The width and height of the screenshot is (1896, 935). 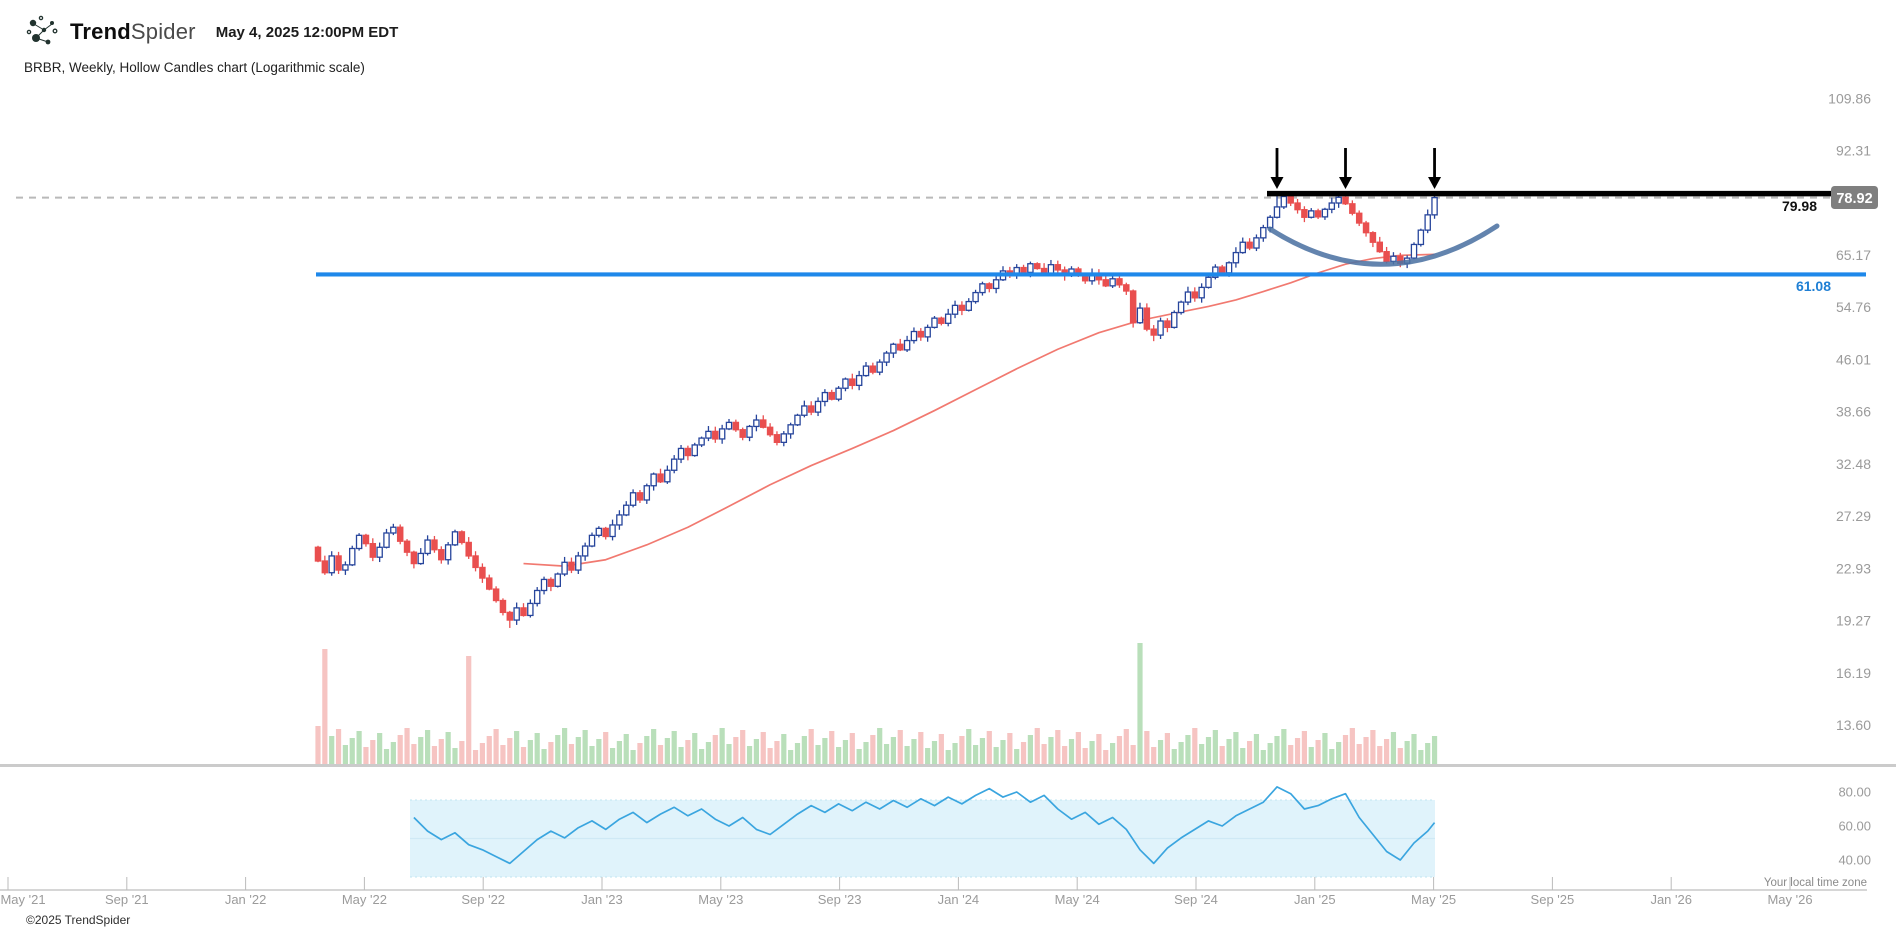 I want to click on chart-datetime: May 4, 2025 12:00PM EDT, so click(x=307, y=32).